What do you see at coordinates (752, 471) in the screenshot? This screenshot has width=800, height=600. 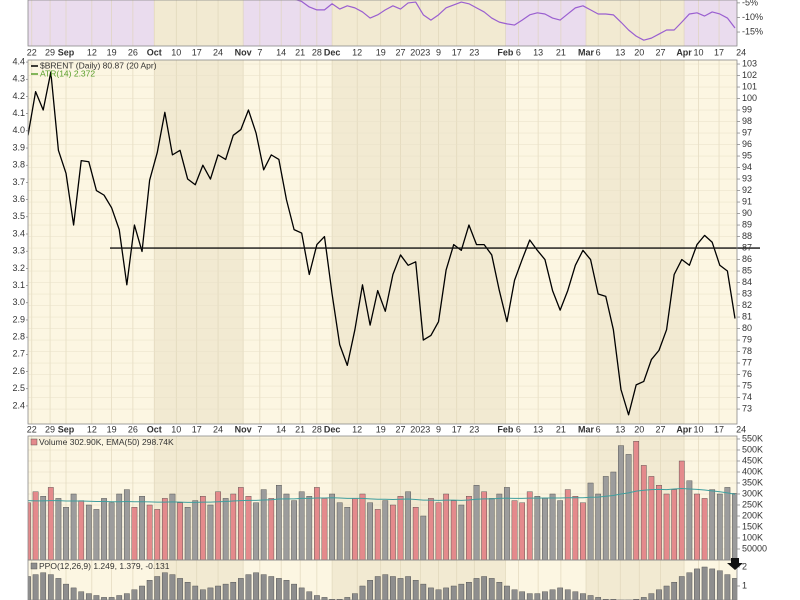 I see `y-tick-label: 400K` at bounding box center [752, 471].